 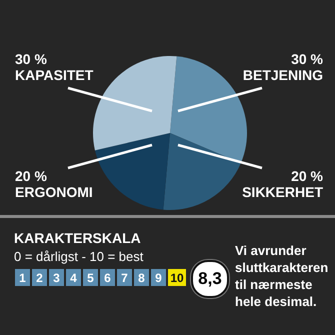 What do you see at coordinates (54, 192) in the screenshot?
I see `slice-label: ERGONOMI` at bounding box center [54, 192].